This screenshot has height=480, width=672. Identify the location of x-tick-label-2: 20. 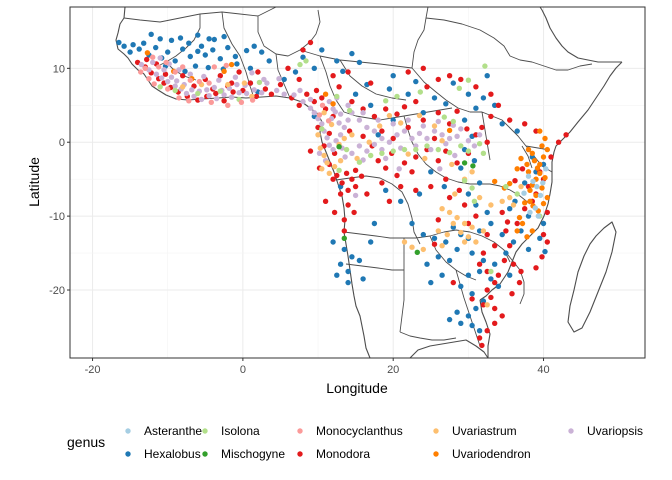
(393, 370).